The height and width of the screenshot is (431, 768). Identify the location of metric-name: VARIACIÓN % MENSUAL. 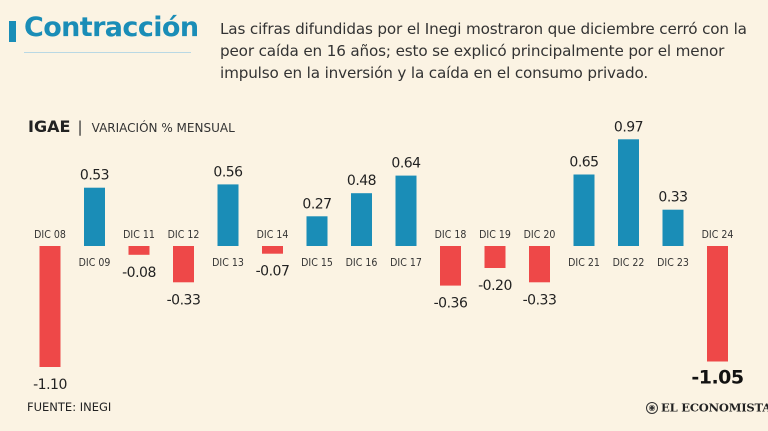
(163, 128).